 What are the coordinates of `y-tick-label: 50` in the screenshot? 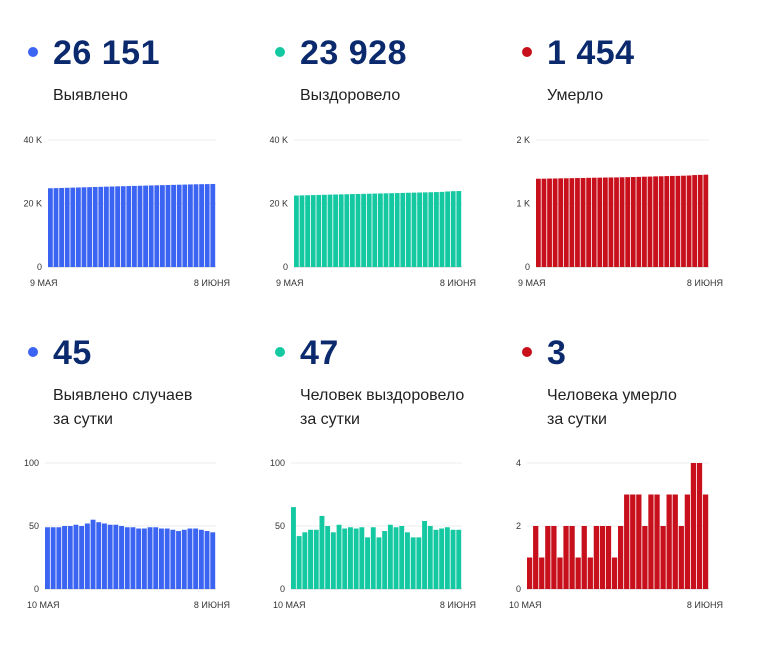 It's located at (34, 526).